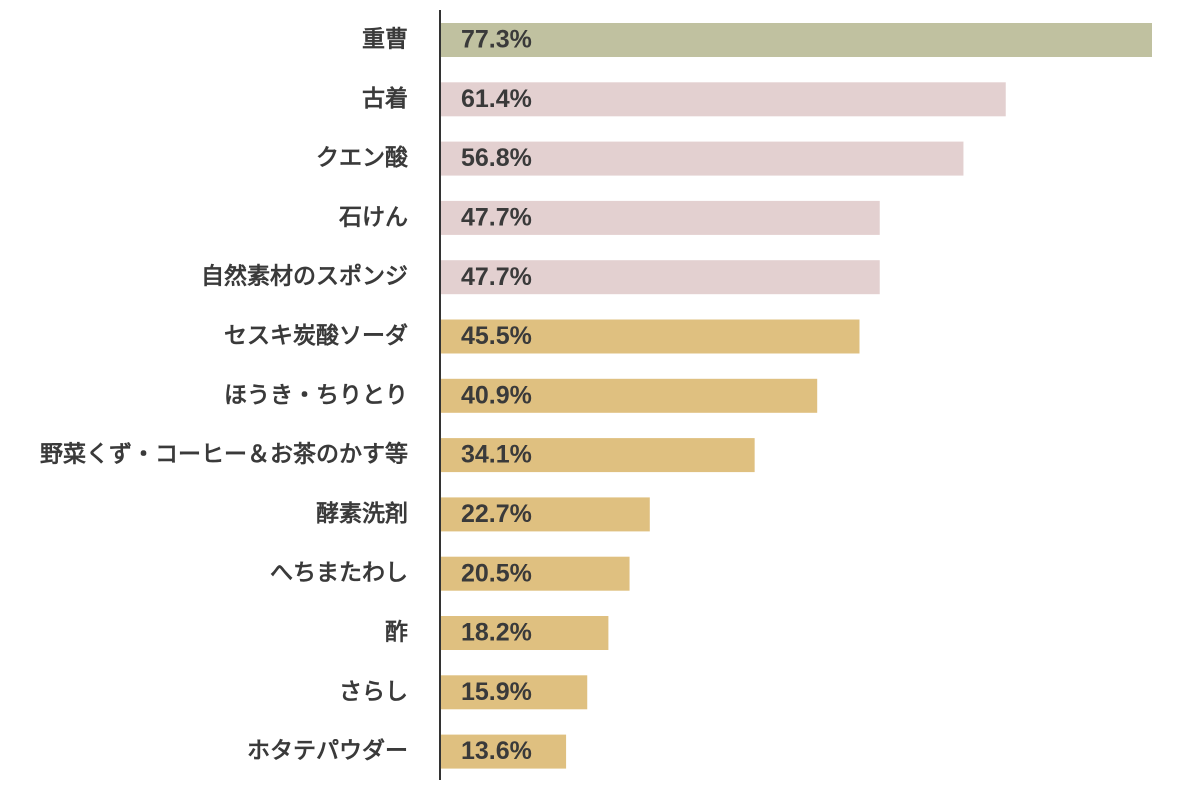  What do you see at coordinates (496, 40) in the screenshot?
I see `value-label: 77.3%` at bounding box center [496, 40].